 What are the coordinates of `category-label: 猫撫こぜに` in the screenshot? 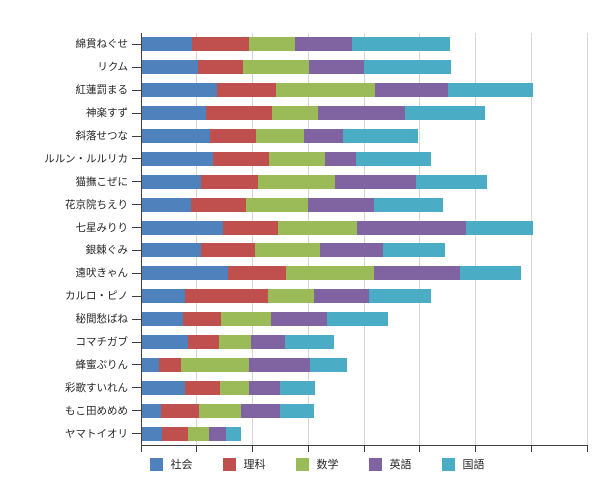 It's located at (102, 181).